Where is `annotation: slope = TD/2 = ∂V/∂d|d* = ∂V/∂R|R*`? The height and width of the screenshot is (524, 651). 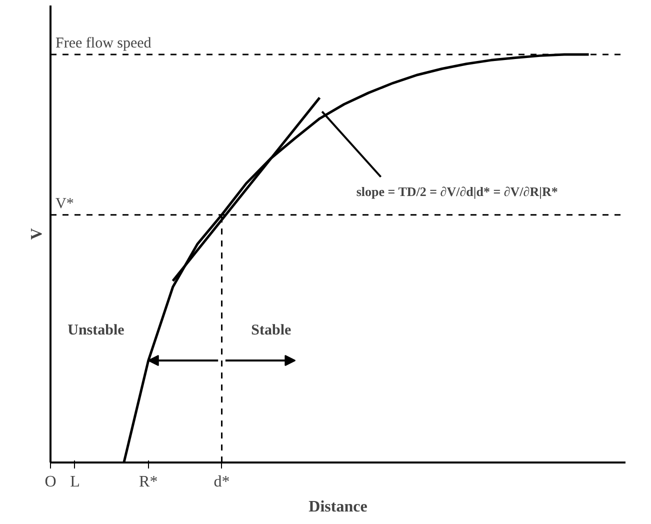 annotation: slope = TD/2 = ∂V/∂d|d* = ∂V/∂R|R* is located at coordinates (457, 191).